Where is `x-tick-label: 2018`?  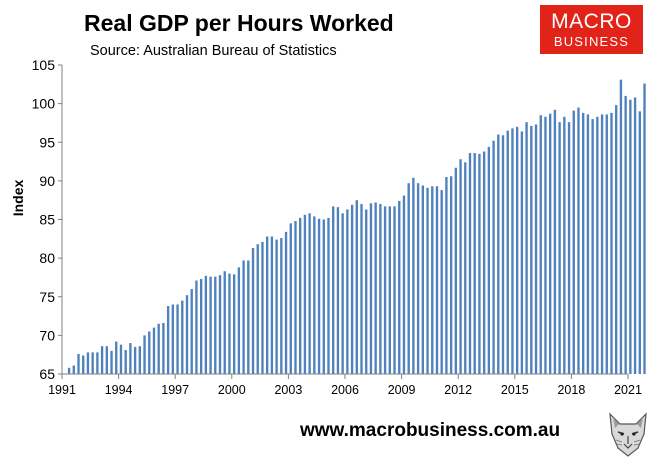
x-tick-label: 2018 is located at coordinates (571, 390).